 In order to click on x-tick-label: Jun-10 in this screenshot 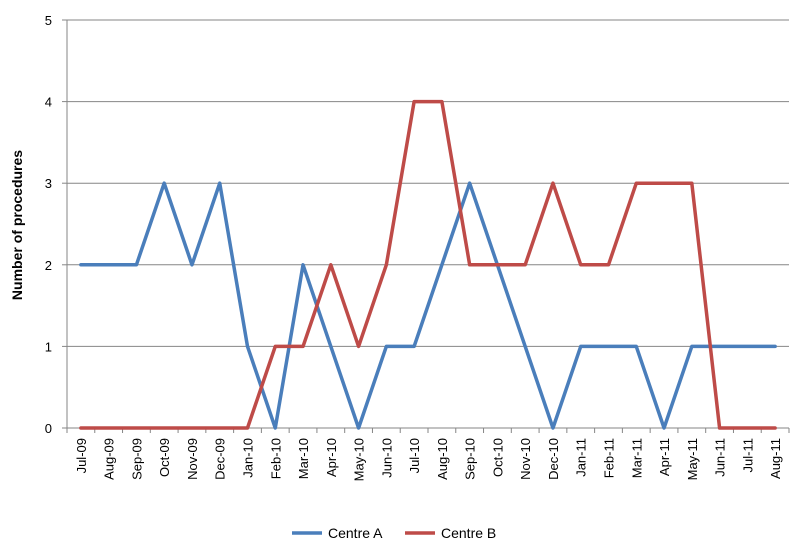, I will do `click(386, 458)`.